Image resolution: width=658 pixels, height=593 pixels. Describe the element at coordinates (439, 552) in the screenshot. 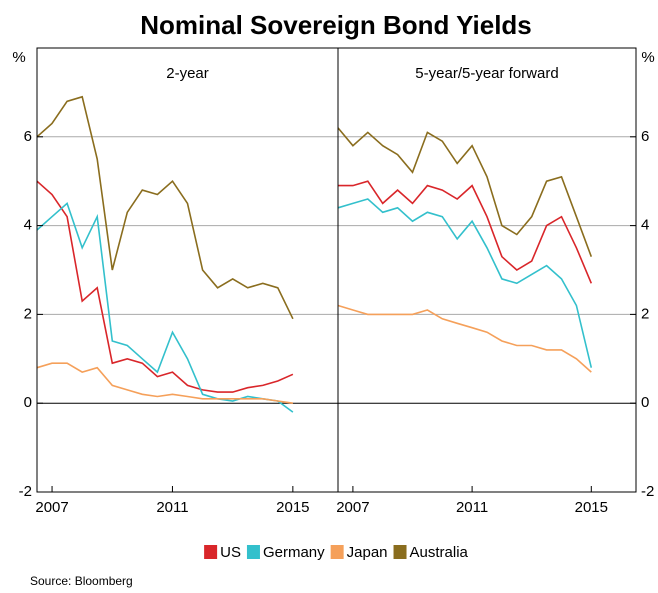

I see `legend-label: Australia` at that location.